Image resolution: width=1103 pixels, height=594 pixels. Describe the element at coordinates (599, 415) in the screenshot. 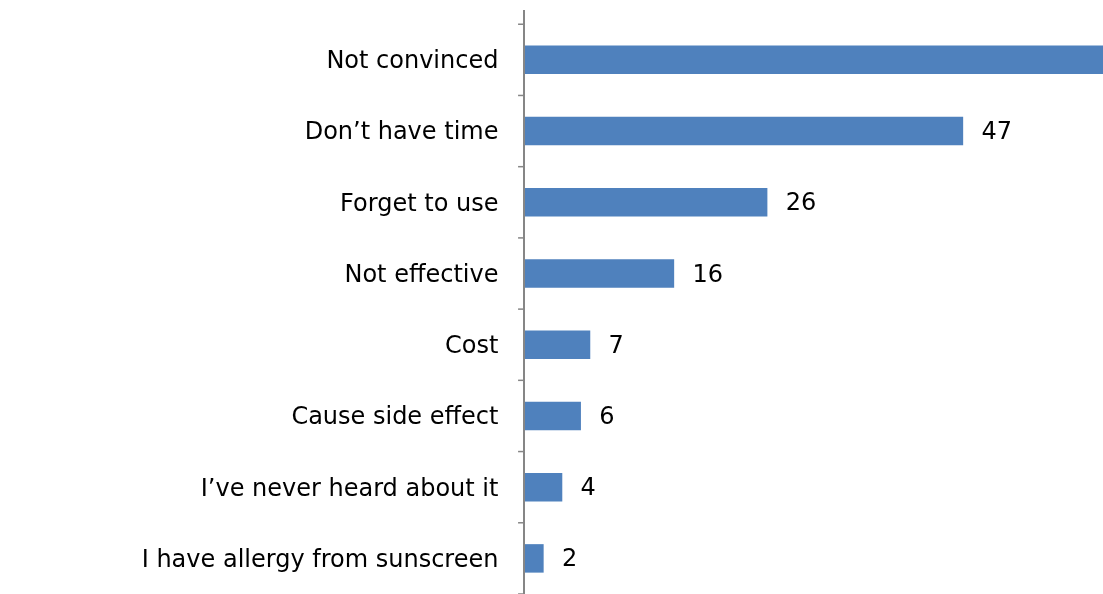

I see `data-label: 6` at that location.